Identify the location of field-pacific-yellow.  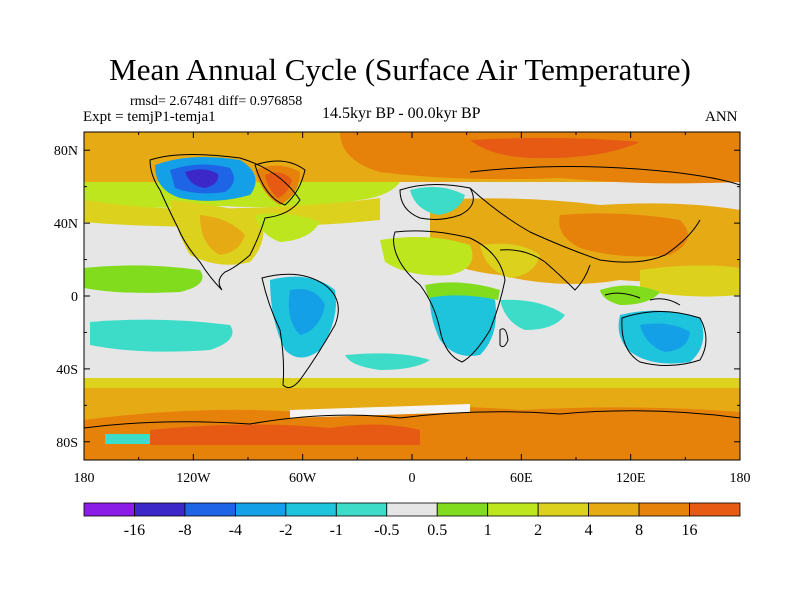
(690, 281).